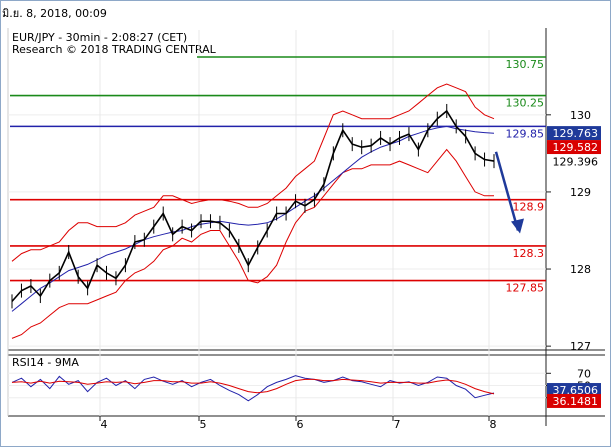 Image resolution: width=611 pixels, height=447 pixels. I want to click on level-label: 129.85, so click(525, 133).